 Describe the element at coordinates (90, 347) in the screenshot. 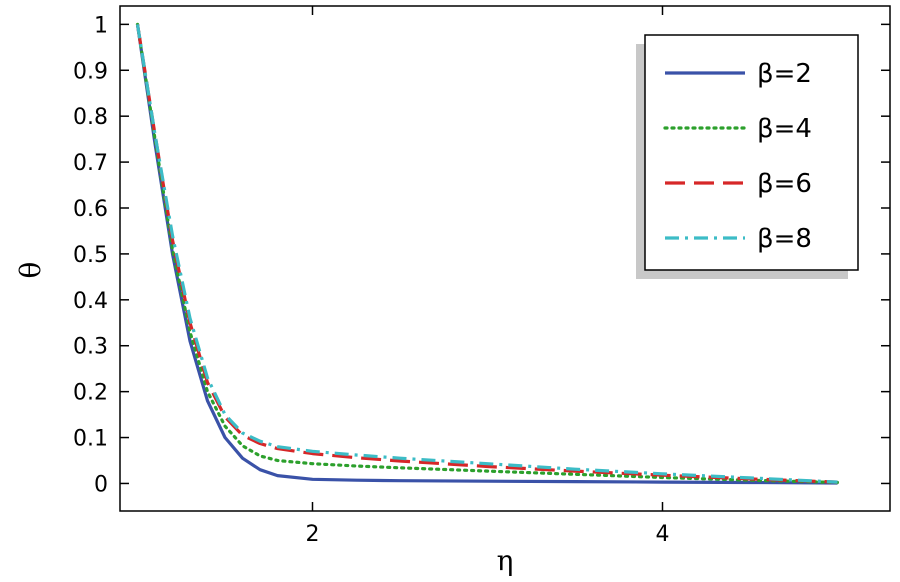

I see `y-tick-label: 0.3` at that location.